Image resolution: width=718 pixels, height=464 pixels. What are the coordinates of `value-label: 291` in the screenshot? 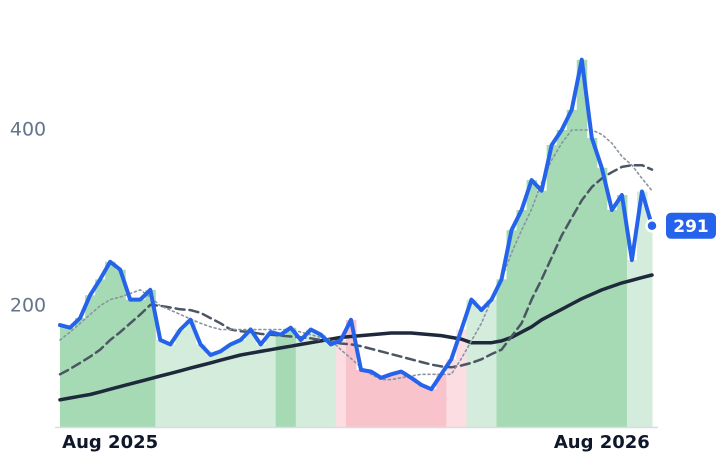 It's located at (691, 227).